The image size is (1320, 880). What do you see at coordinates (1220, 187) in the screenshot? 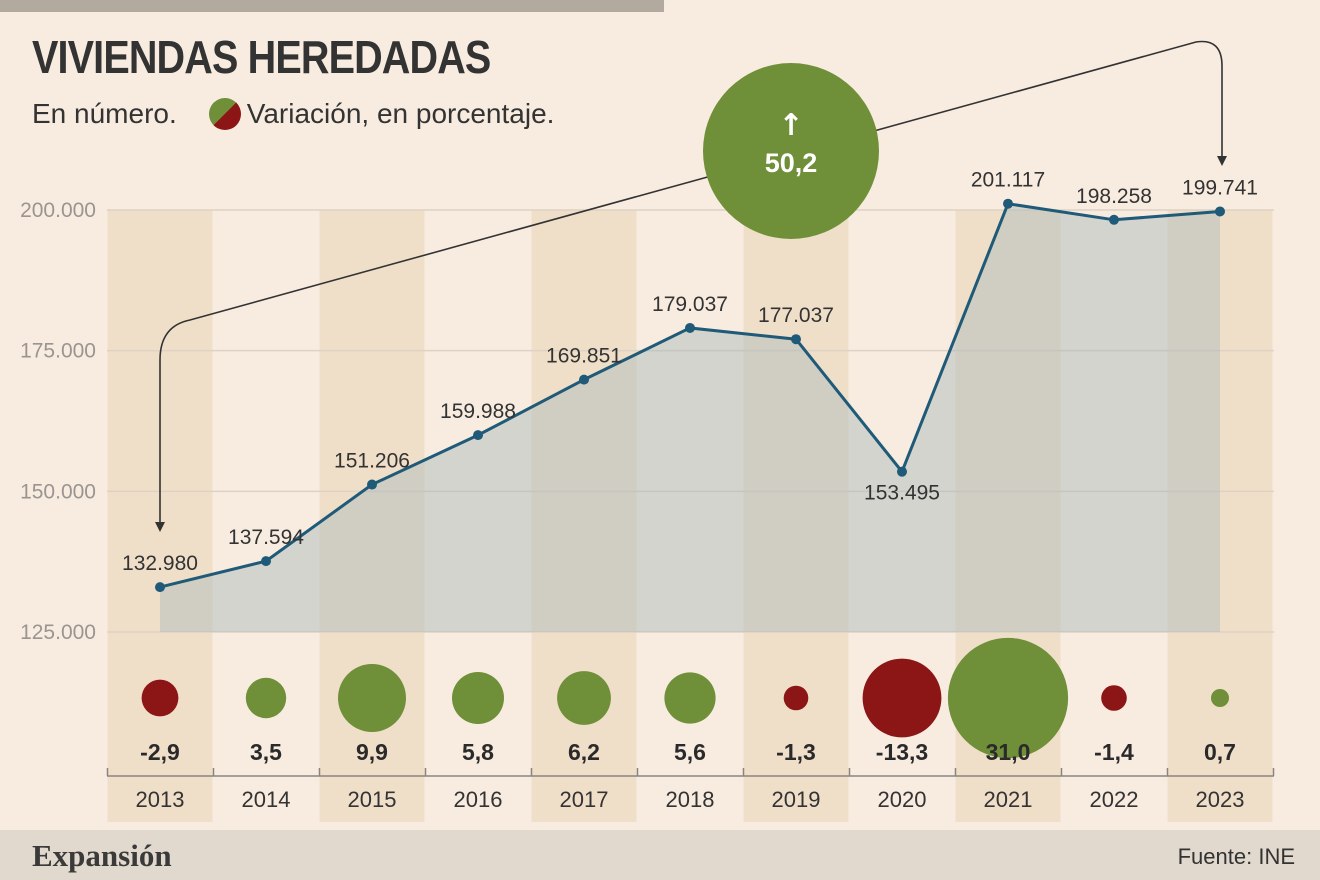
I see `data-label: 199.741` at bounding box center [1220, 187].